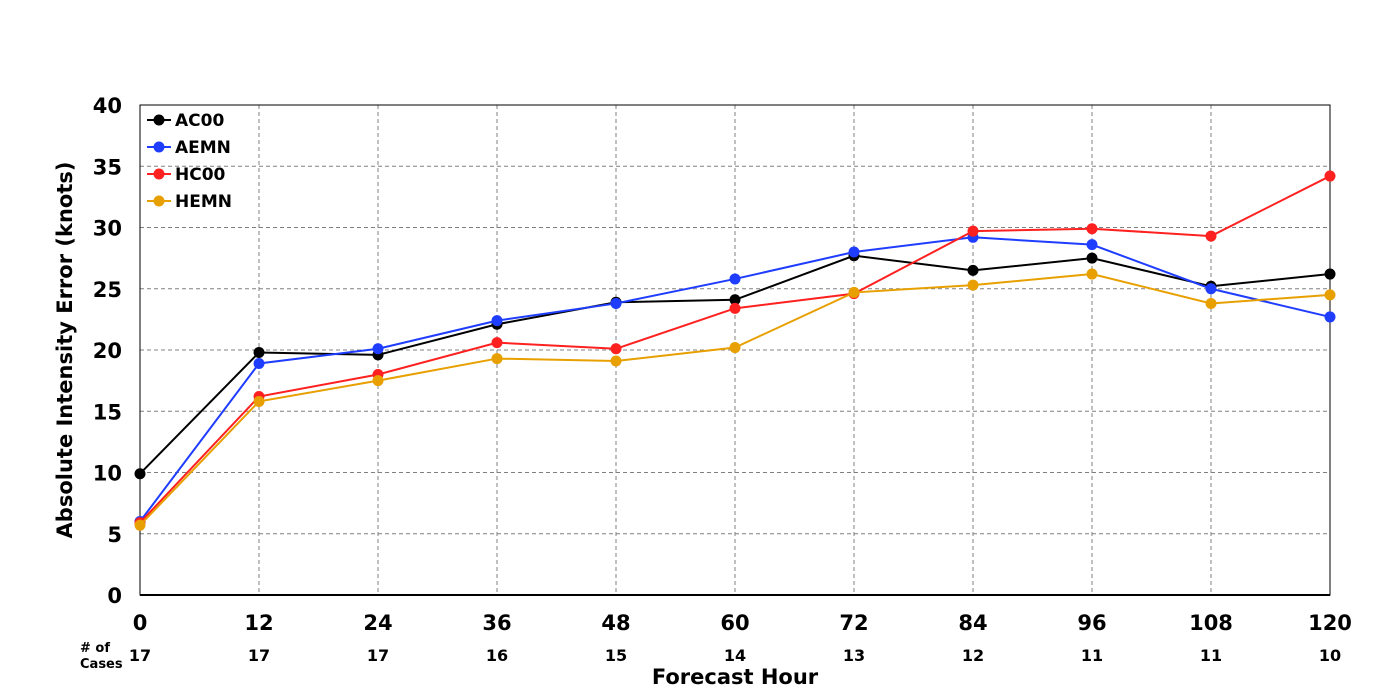 This screenshot has height=700, width=1400. Describe the element at coordinates (101, 664) in the screenshot. I see `cases-title-line2: Cases` at that location.